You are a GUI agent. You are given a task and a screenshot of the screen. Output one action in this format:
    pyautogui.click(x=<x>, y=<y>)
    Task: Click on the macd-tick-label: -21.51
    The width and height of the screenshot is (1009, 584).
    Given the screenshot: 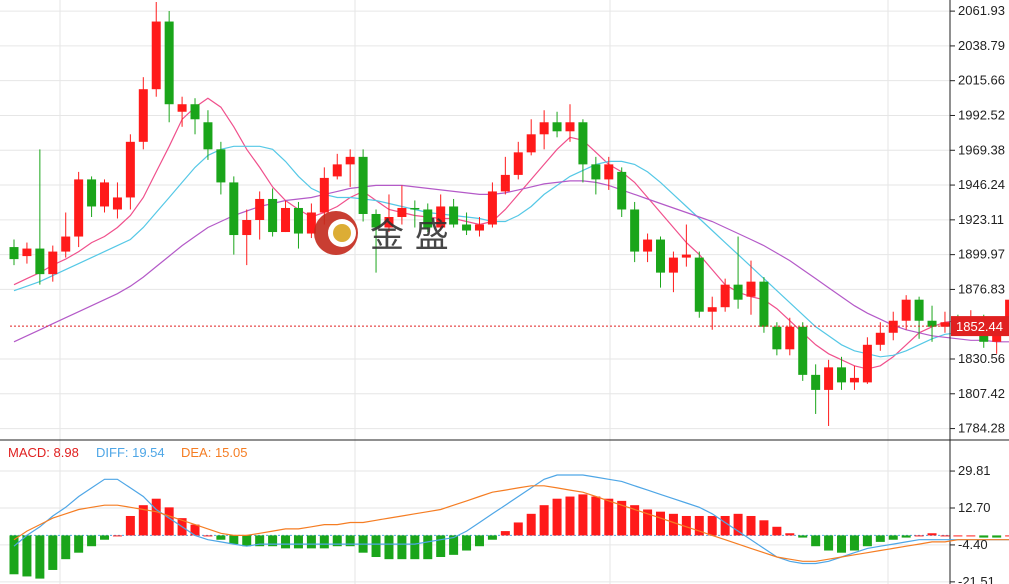 What is the action you would take?
    pyautogui.click(x=976, y=579)
    